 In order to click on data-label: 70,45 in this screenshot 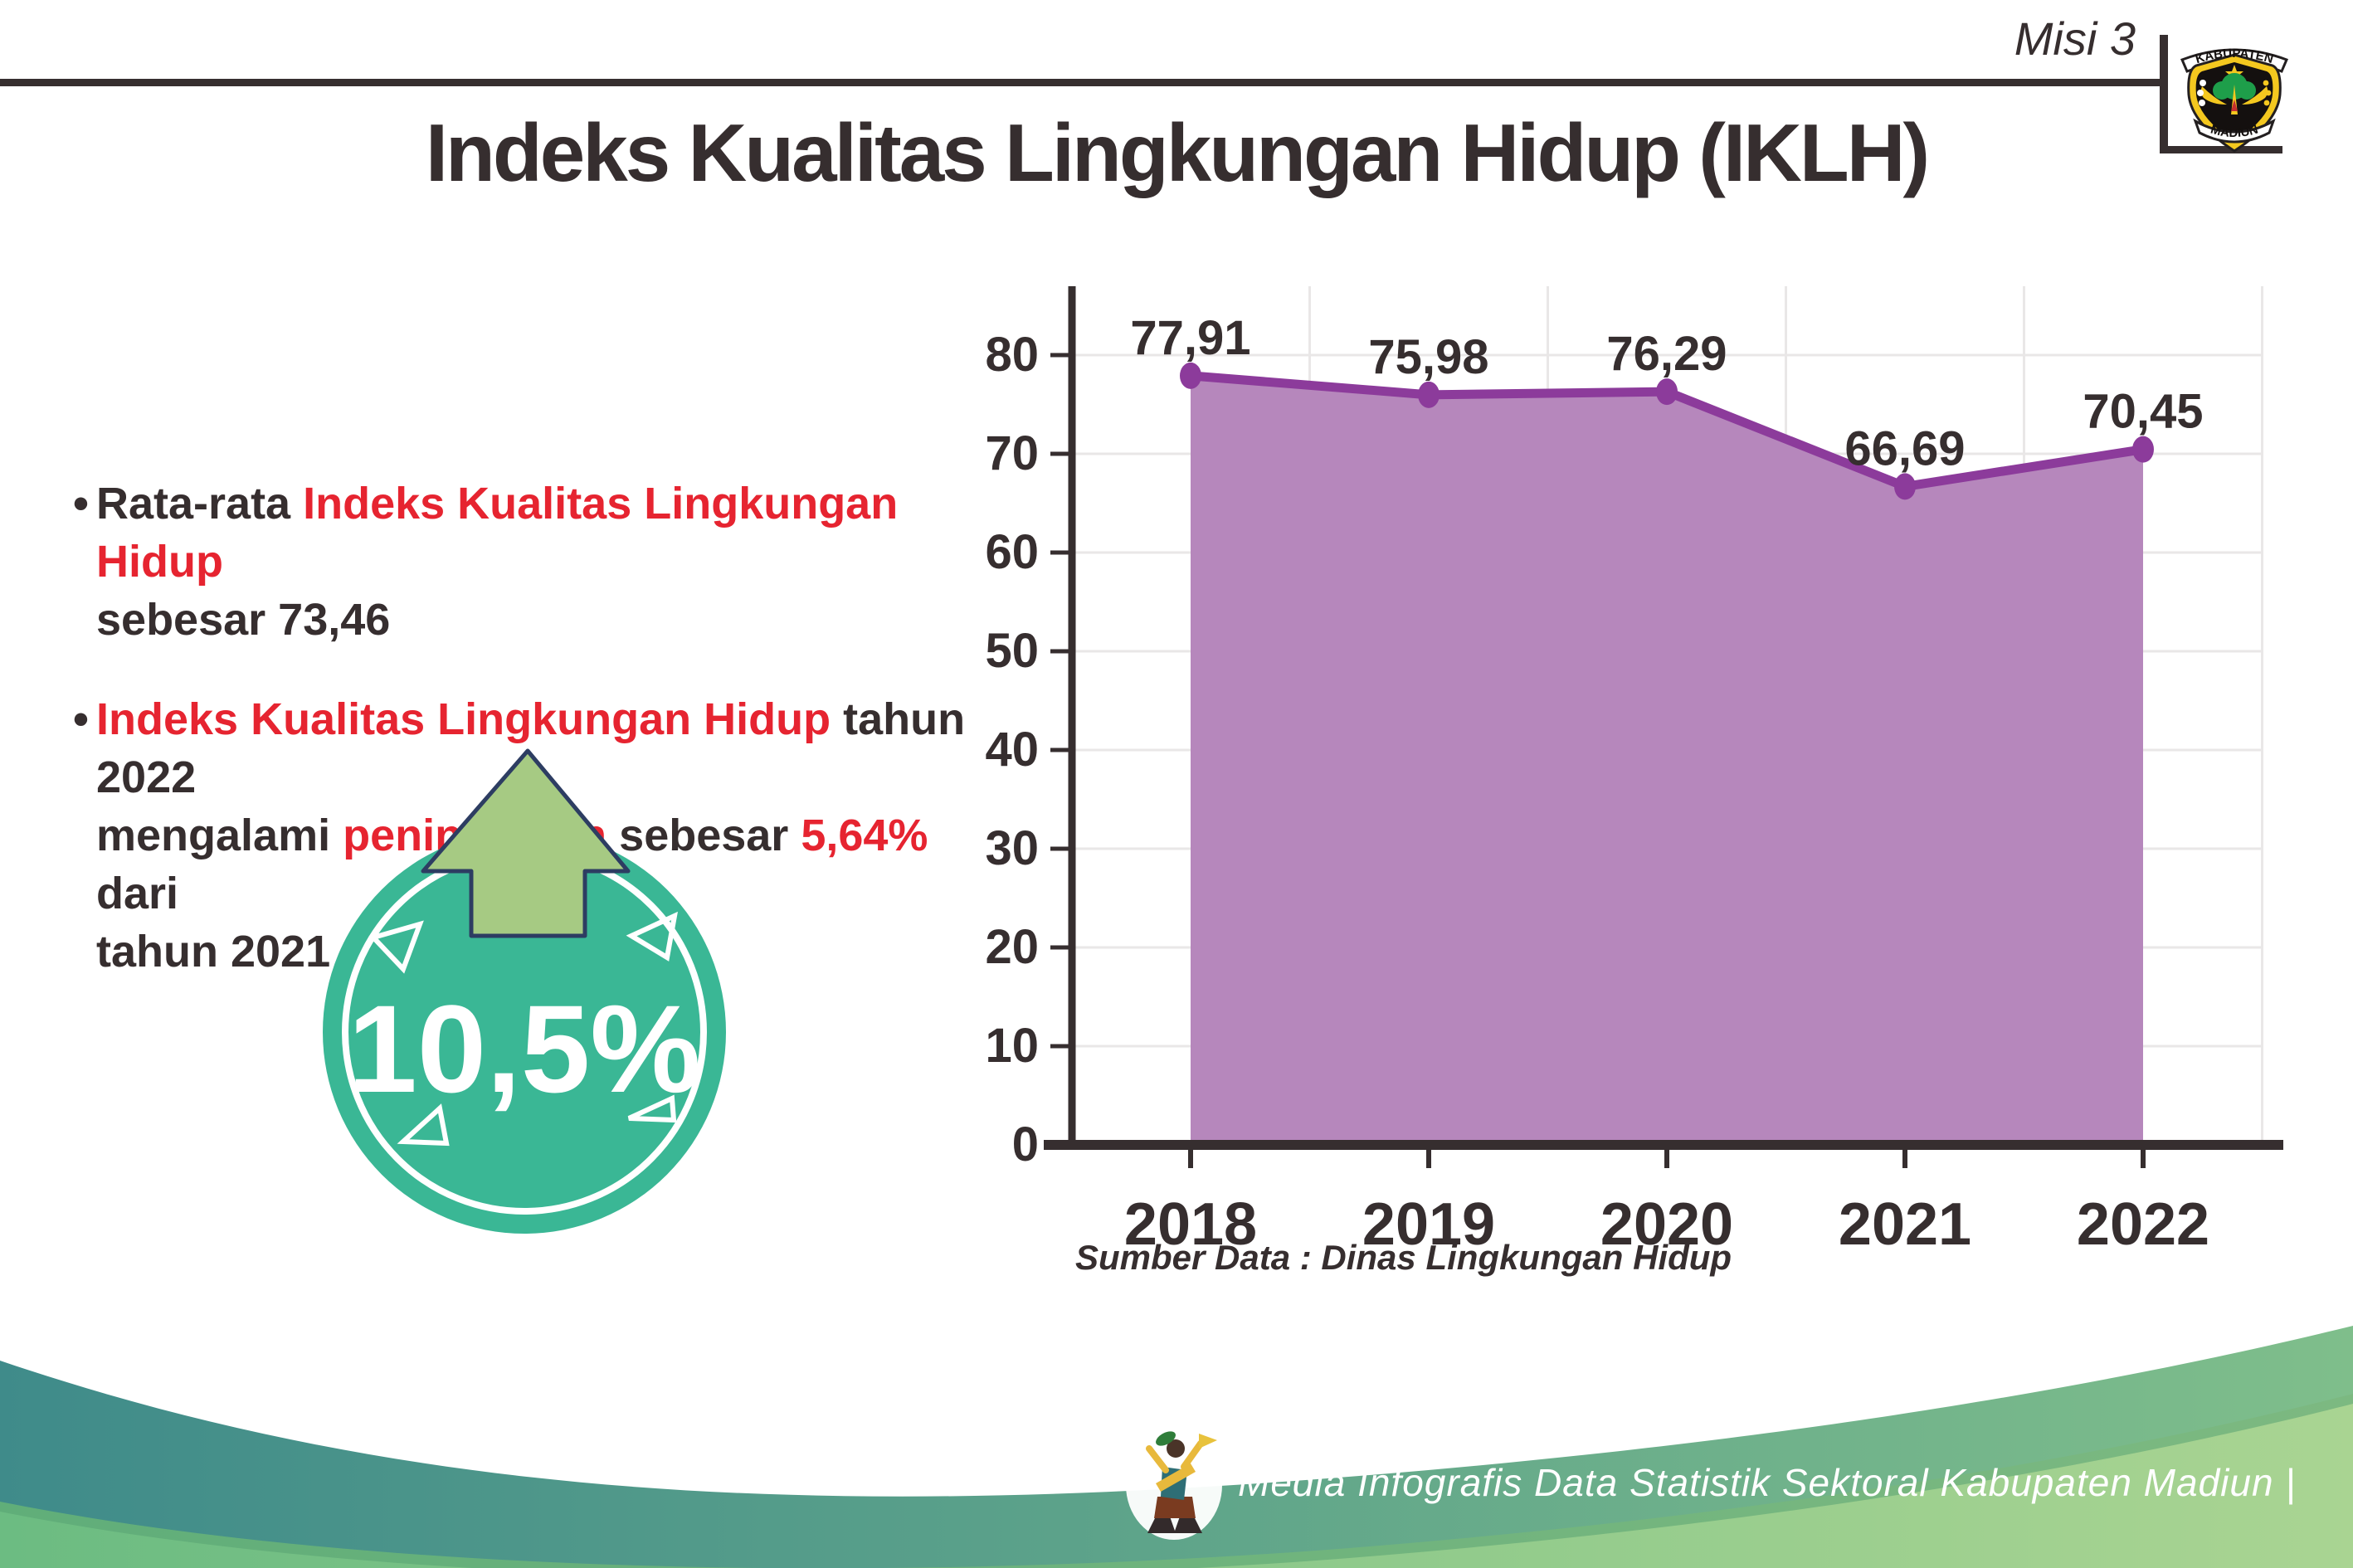, I will do `click(2143, 412)`.